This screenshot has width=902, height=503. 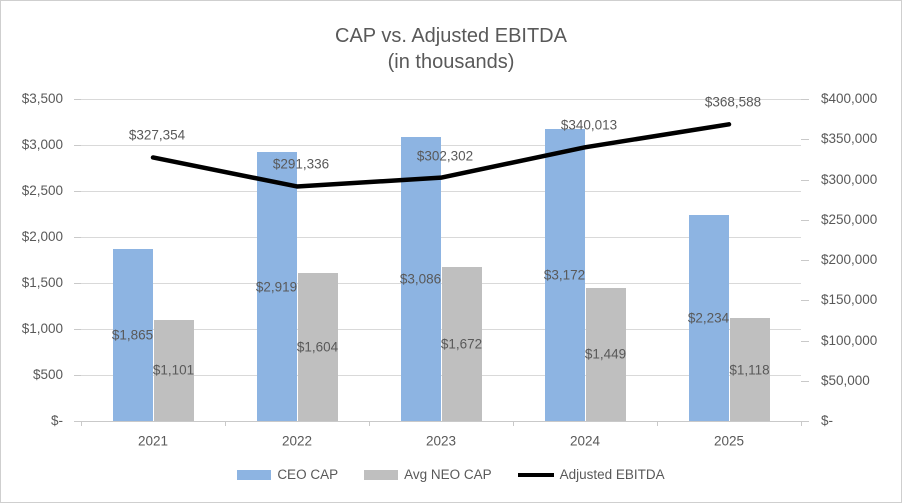 What do you see at coordinates (849, 139) in the screenshot?
I see `y-axis-label-right: $350,000` at bounding box center [849, 139].